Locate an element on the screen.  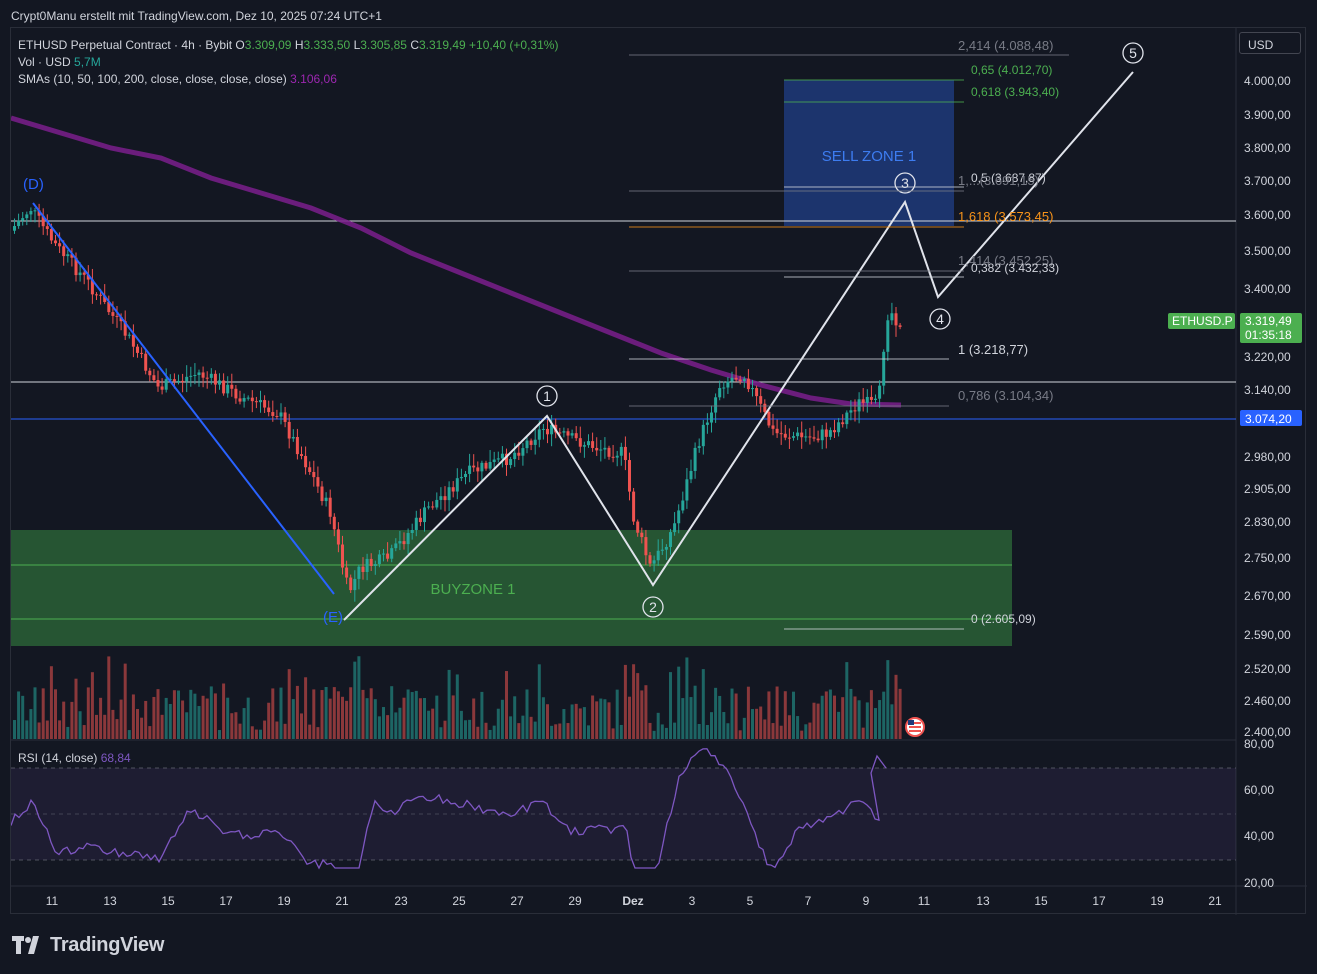
tradingview-logo: TradingView is located at coordinates (88, 945).